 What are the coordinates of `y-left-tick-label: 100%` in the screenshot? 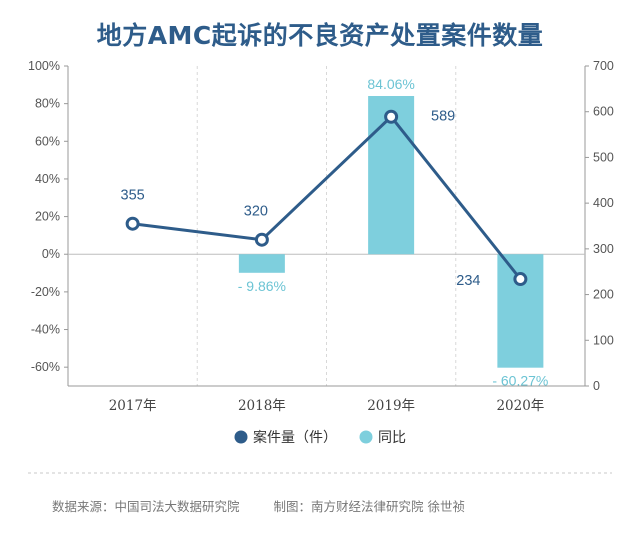 It's located at (44, 66).